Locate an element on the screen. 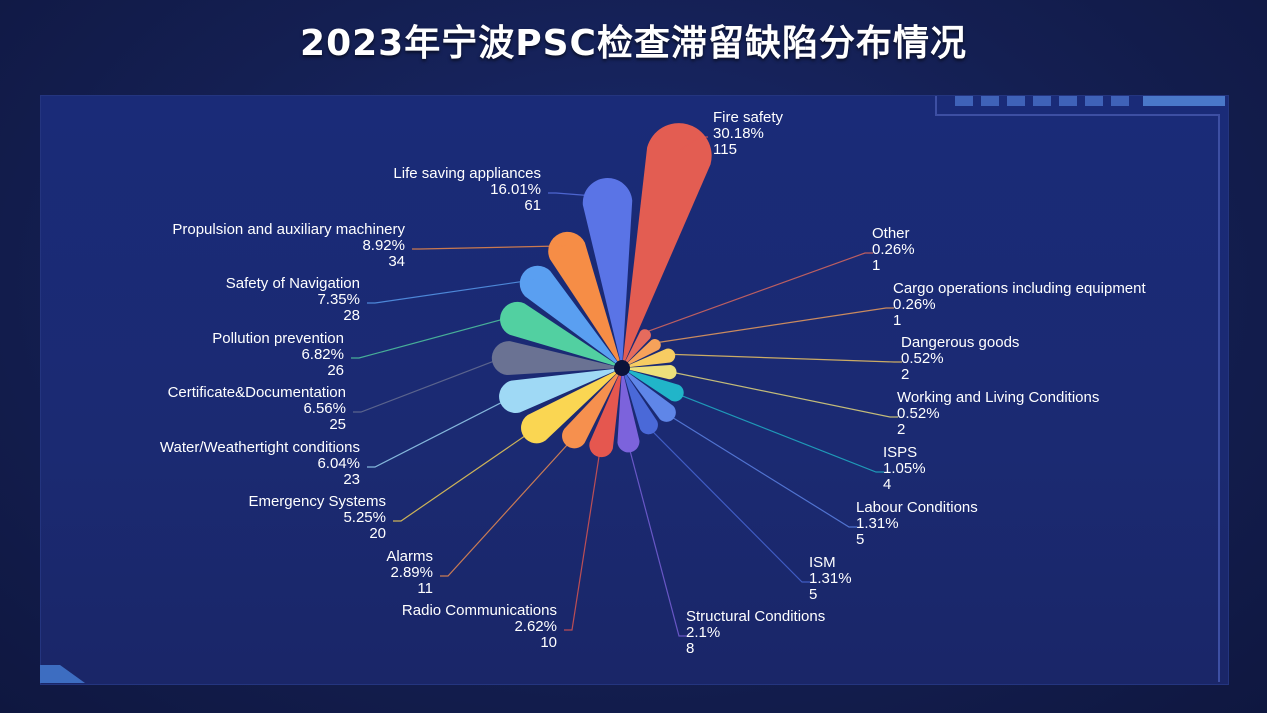  label-percent: 8.92% is located at coordinates (383, 245).